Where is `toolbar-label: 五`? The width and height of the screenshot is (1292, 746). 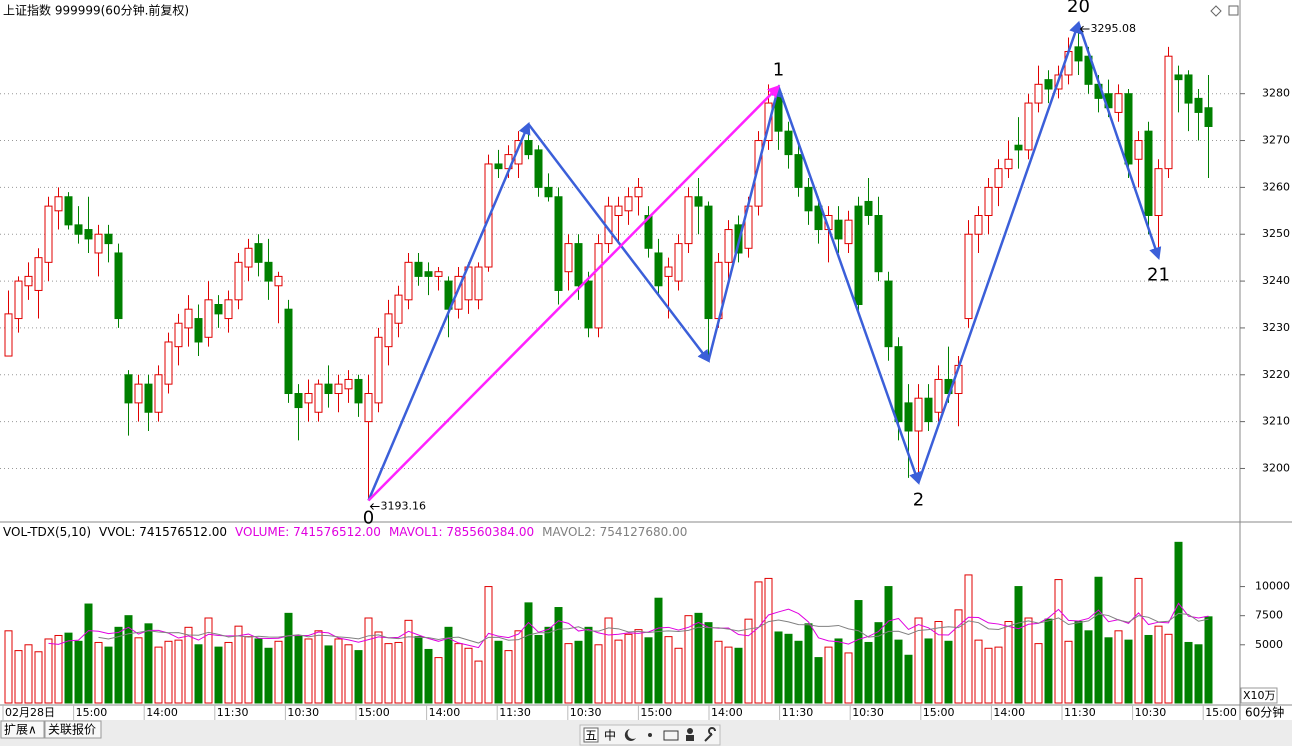
toolbar-label: 五 is located at coordinates (591, 736).